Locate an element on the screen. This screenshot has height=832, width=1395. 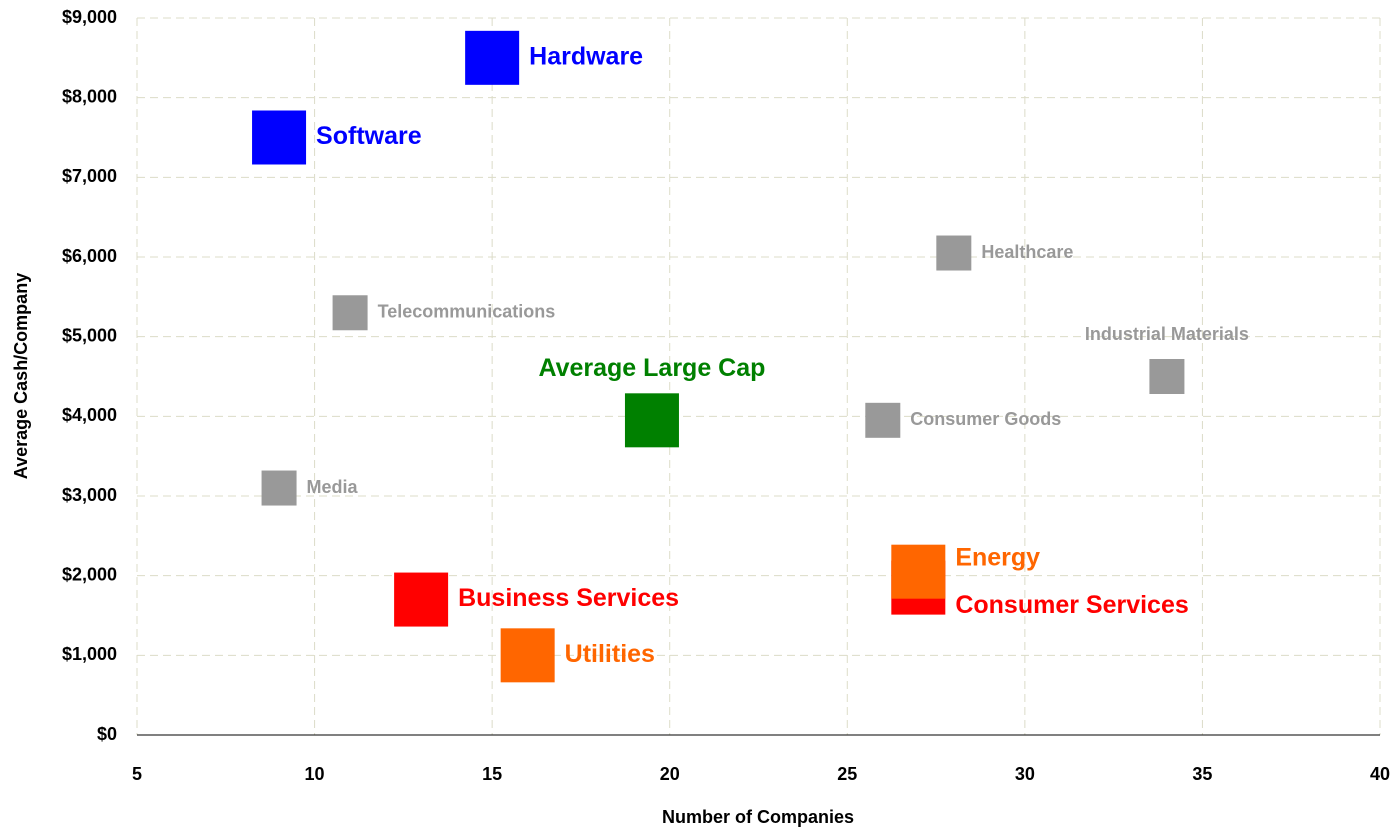
y-tick-label: $7,000 is located at coordinates (89, 176).